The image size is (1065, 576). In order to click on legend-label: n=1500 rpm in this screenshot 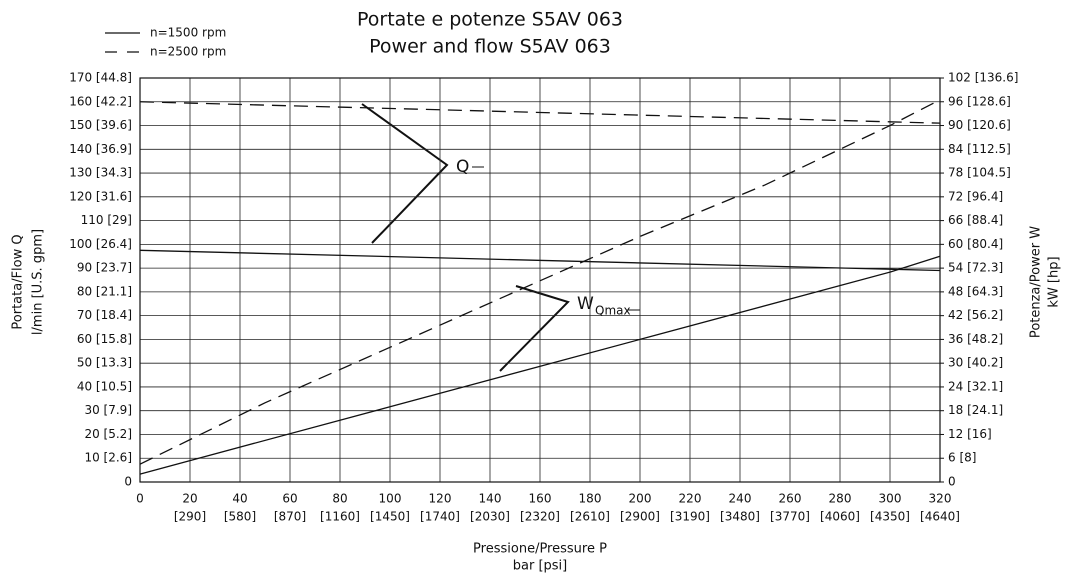, I will do `click(188, 33)`.